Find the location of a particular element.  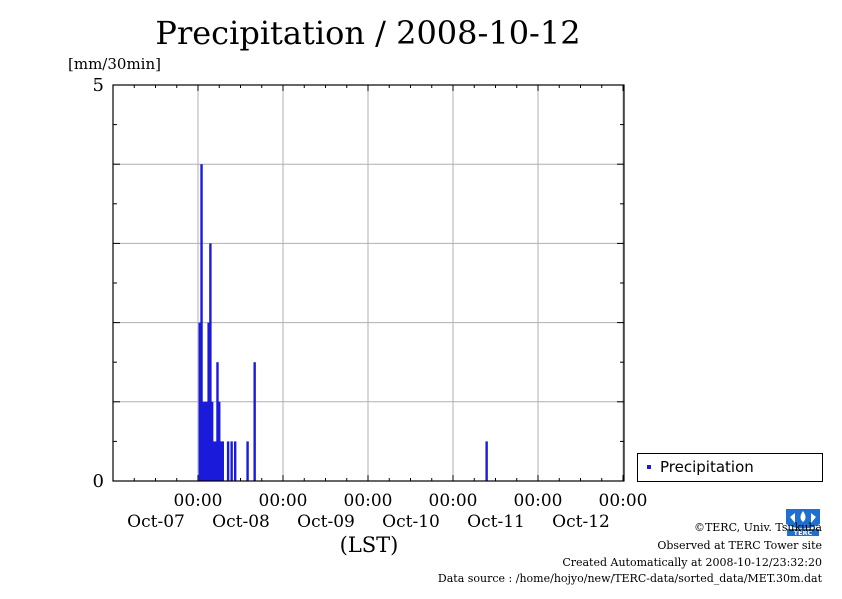

x-tick-label-date: Oct-11 is located at coordinates (496, 522).